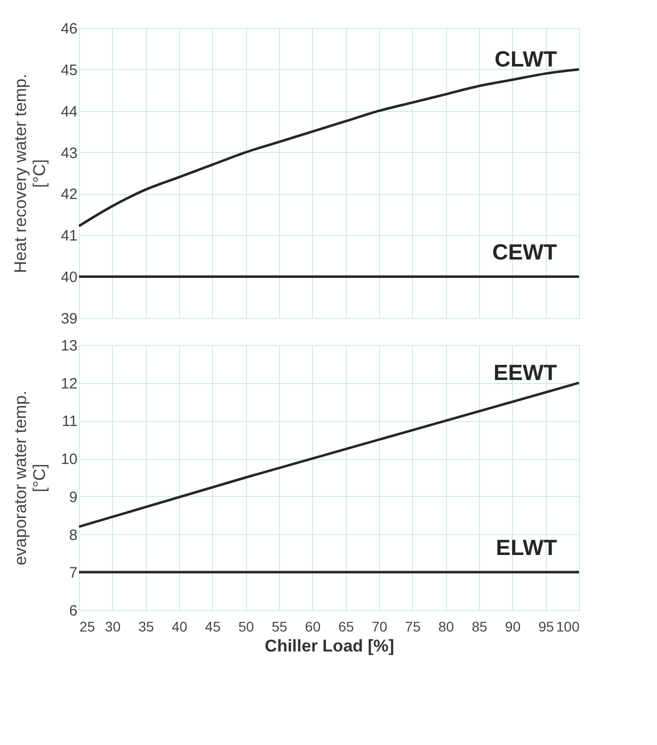 The image size is (657, 745). What do you see at coordinates (69, 236) in the screenshot?
I see `y-tick-label: 41` at bounding box center [69, 236].